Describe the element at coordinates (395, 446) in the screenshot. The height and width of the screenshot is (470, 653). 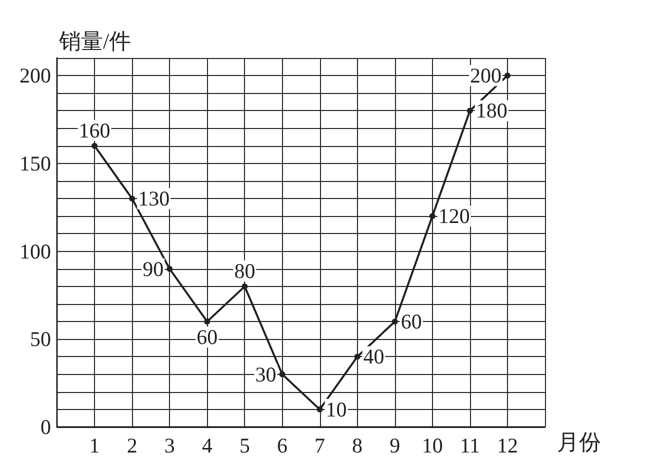
I see `x-tick-label: 9` at that location.